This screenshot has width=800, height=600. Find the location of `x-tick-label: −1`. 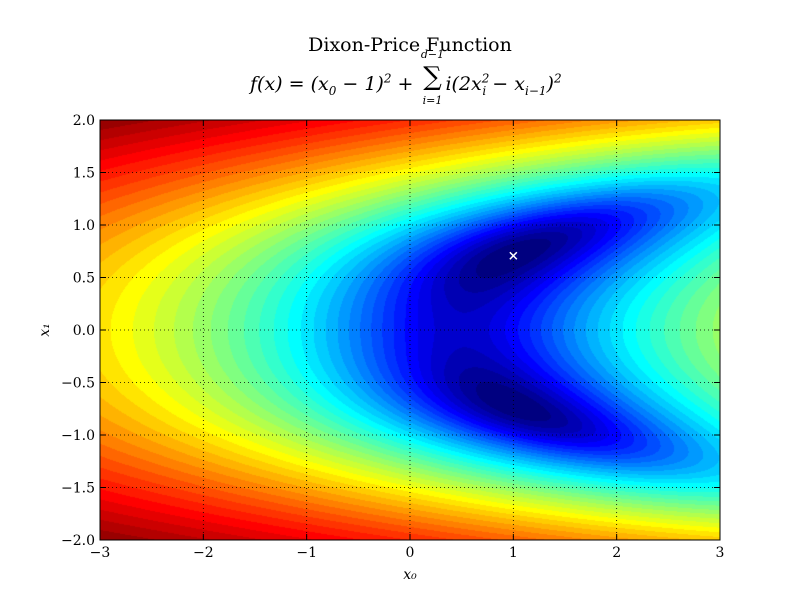

x-tick-label: −1 is located at coordinates (306, 553).